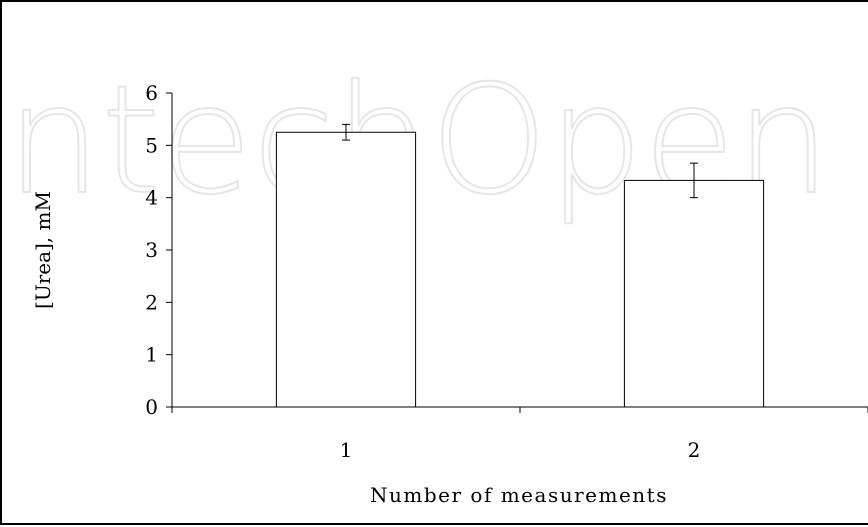  I want to click on y-tick-label: 1, so click(151, 355).